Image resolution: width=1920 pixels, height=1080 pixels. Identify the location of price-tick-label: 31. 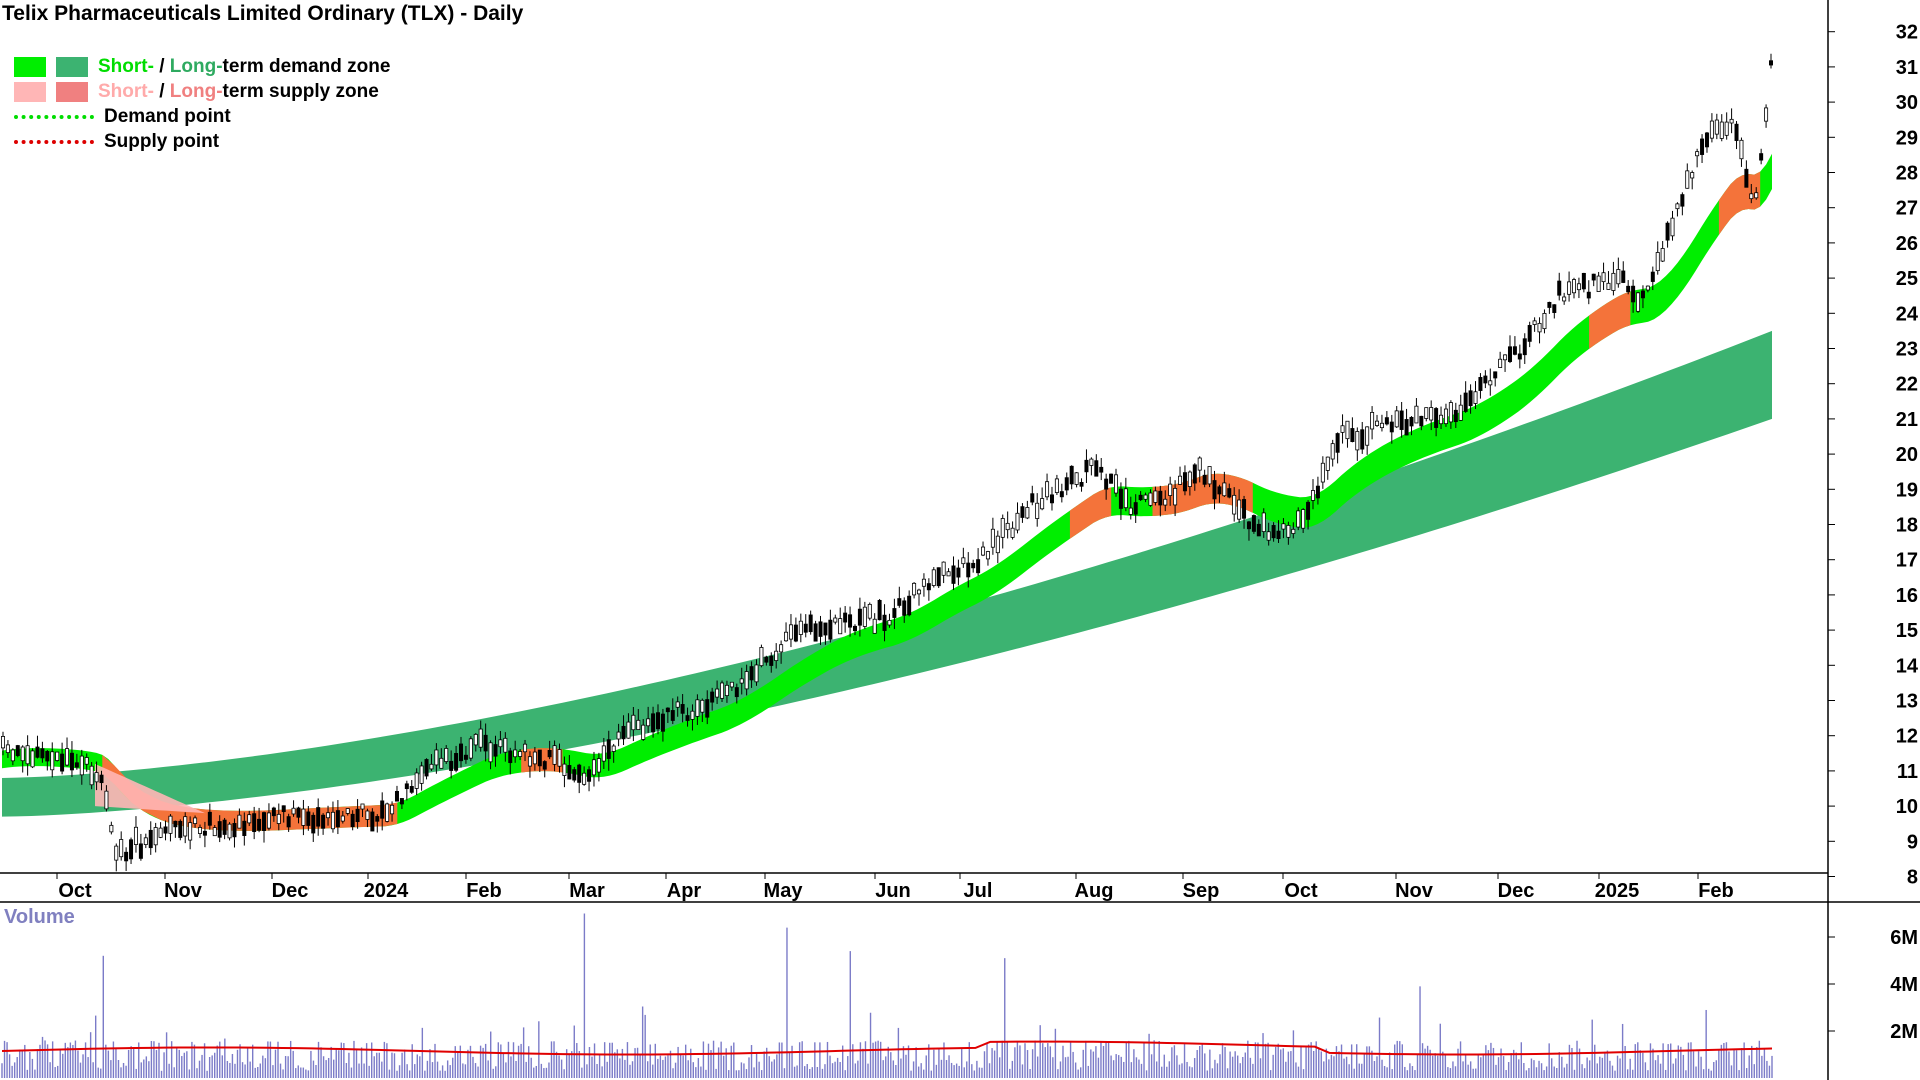
(1907, 68).